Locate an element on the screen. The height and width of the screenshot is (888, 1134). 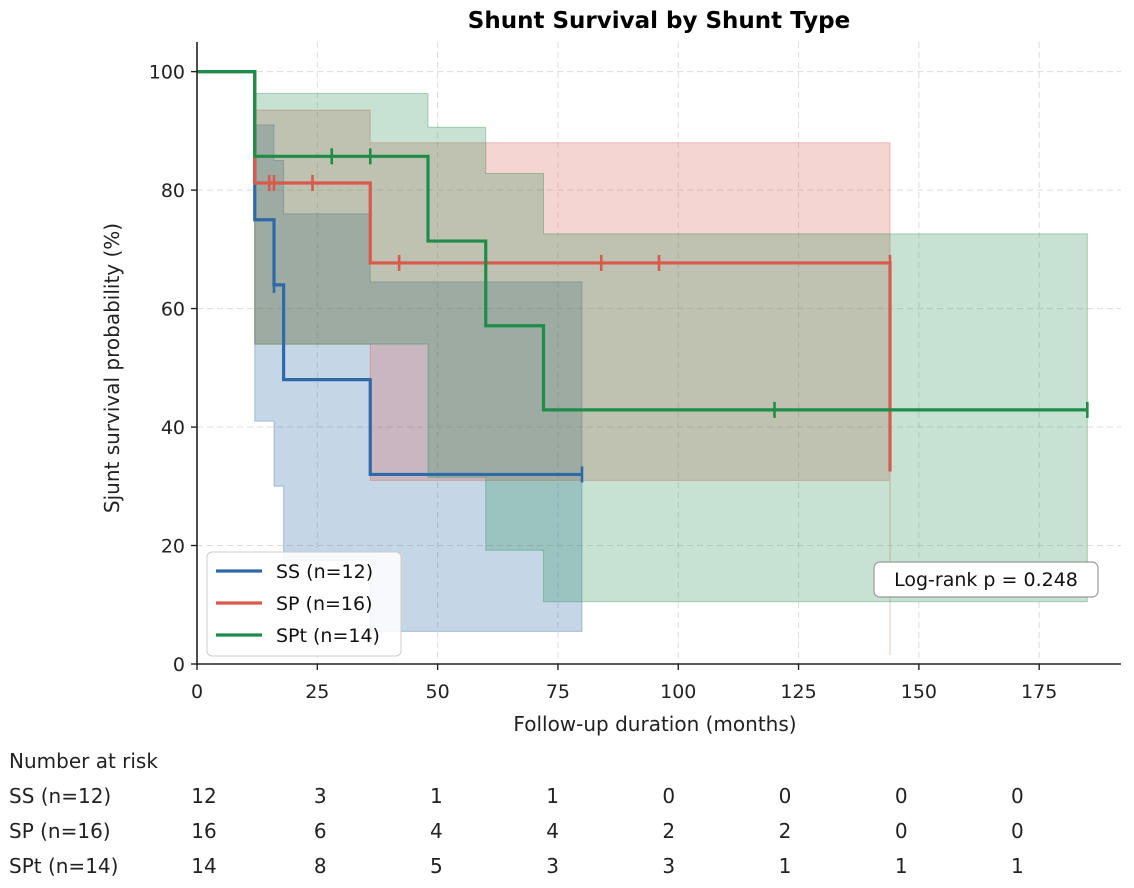
risk-row-label: SPt (n=14) is located at coordinates (63, 866).